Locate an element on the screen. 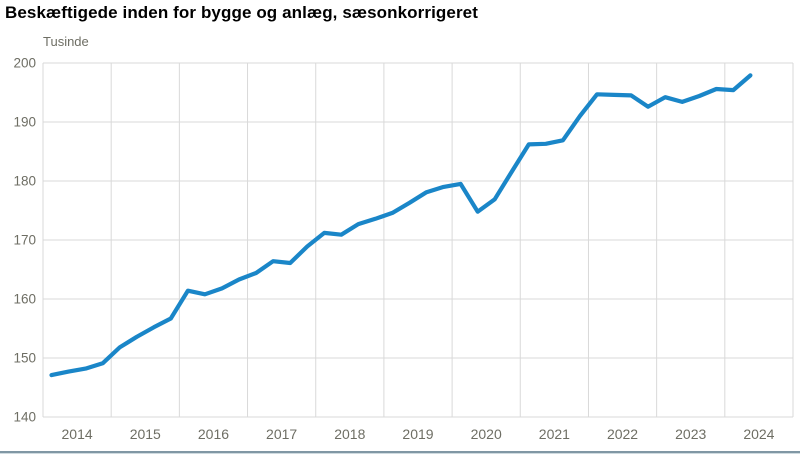 The height and width of the screenshot is (458, 800). x-tick-label: 2022 is located at coordinates (622, 434).